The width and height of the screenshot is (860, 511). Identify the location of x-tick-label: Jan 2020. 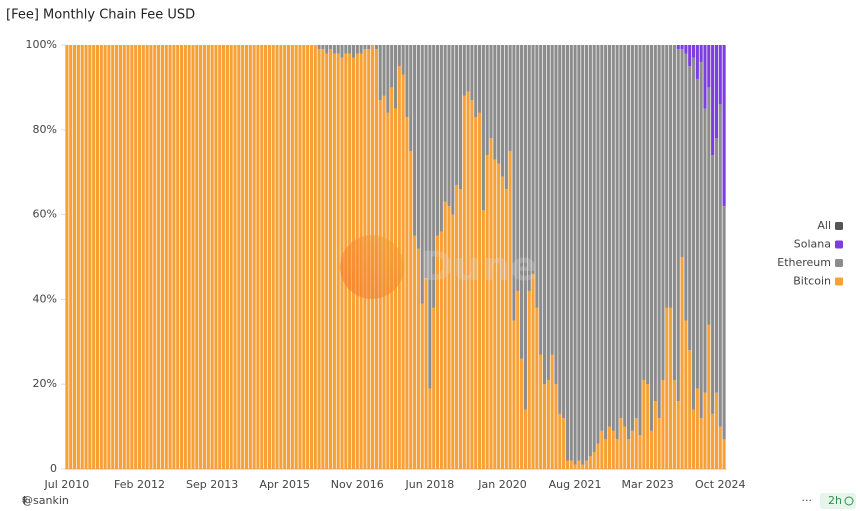
(501, 484).